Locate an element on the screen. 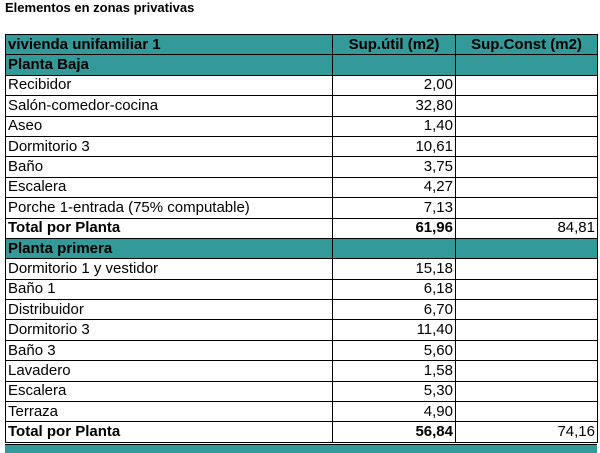  room-area: 11,40 is located at coordinates (394, 330).